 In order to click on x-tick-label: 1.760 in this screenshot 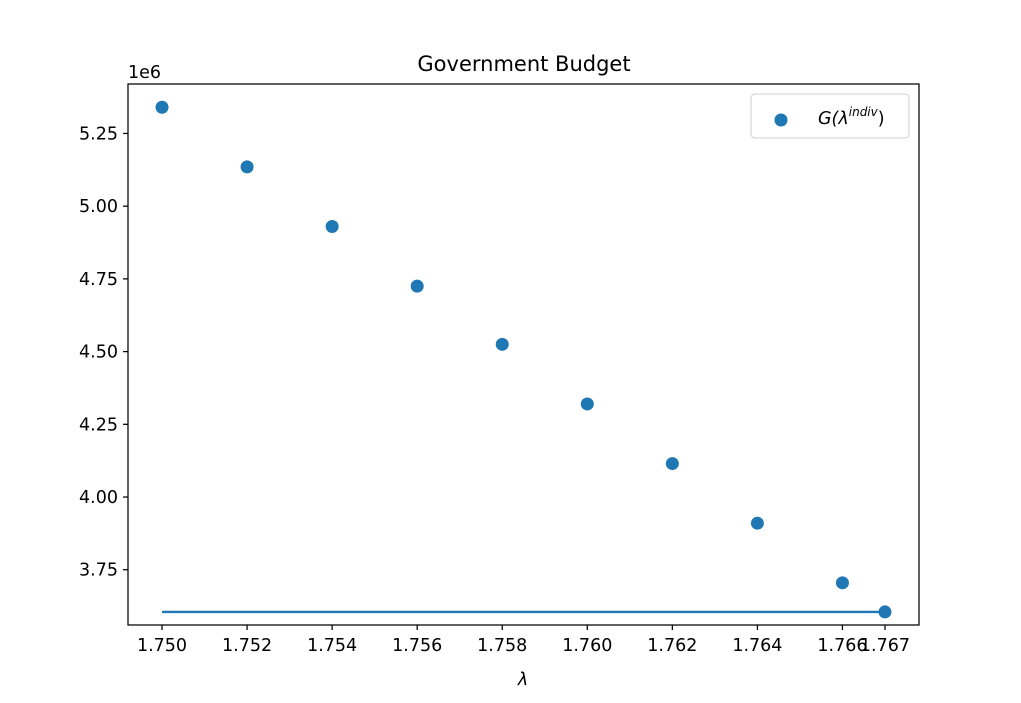, I will do `click(587, 646)`.